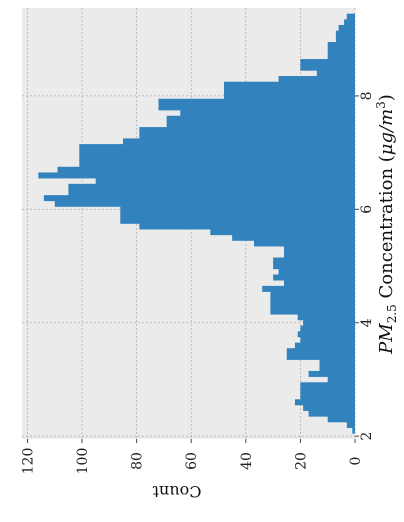 Image resolution: width=404 pixels, height=522 pixels. What do you see at coordinates (356, 461) in the screenshot?
I see `y-tick-label: 0` at bounding box center [356, 461].